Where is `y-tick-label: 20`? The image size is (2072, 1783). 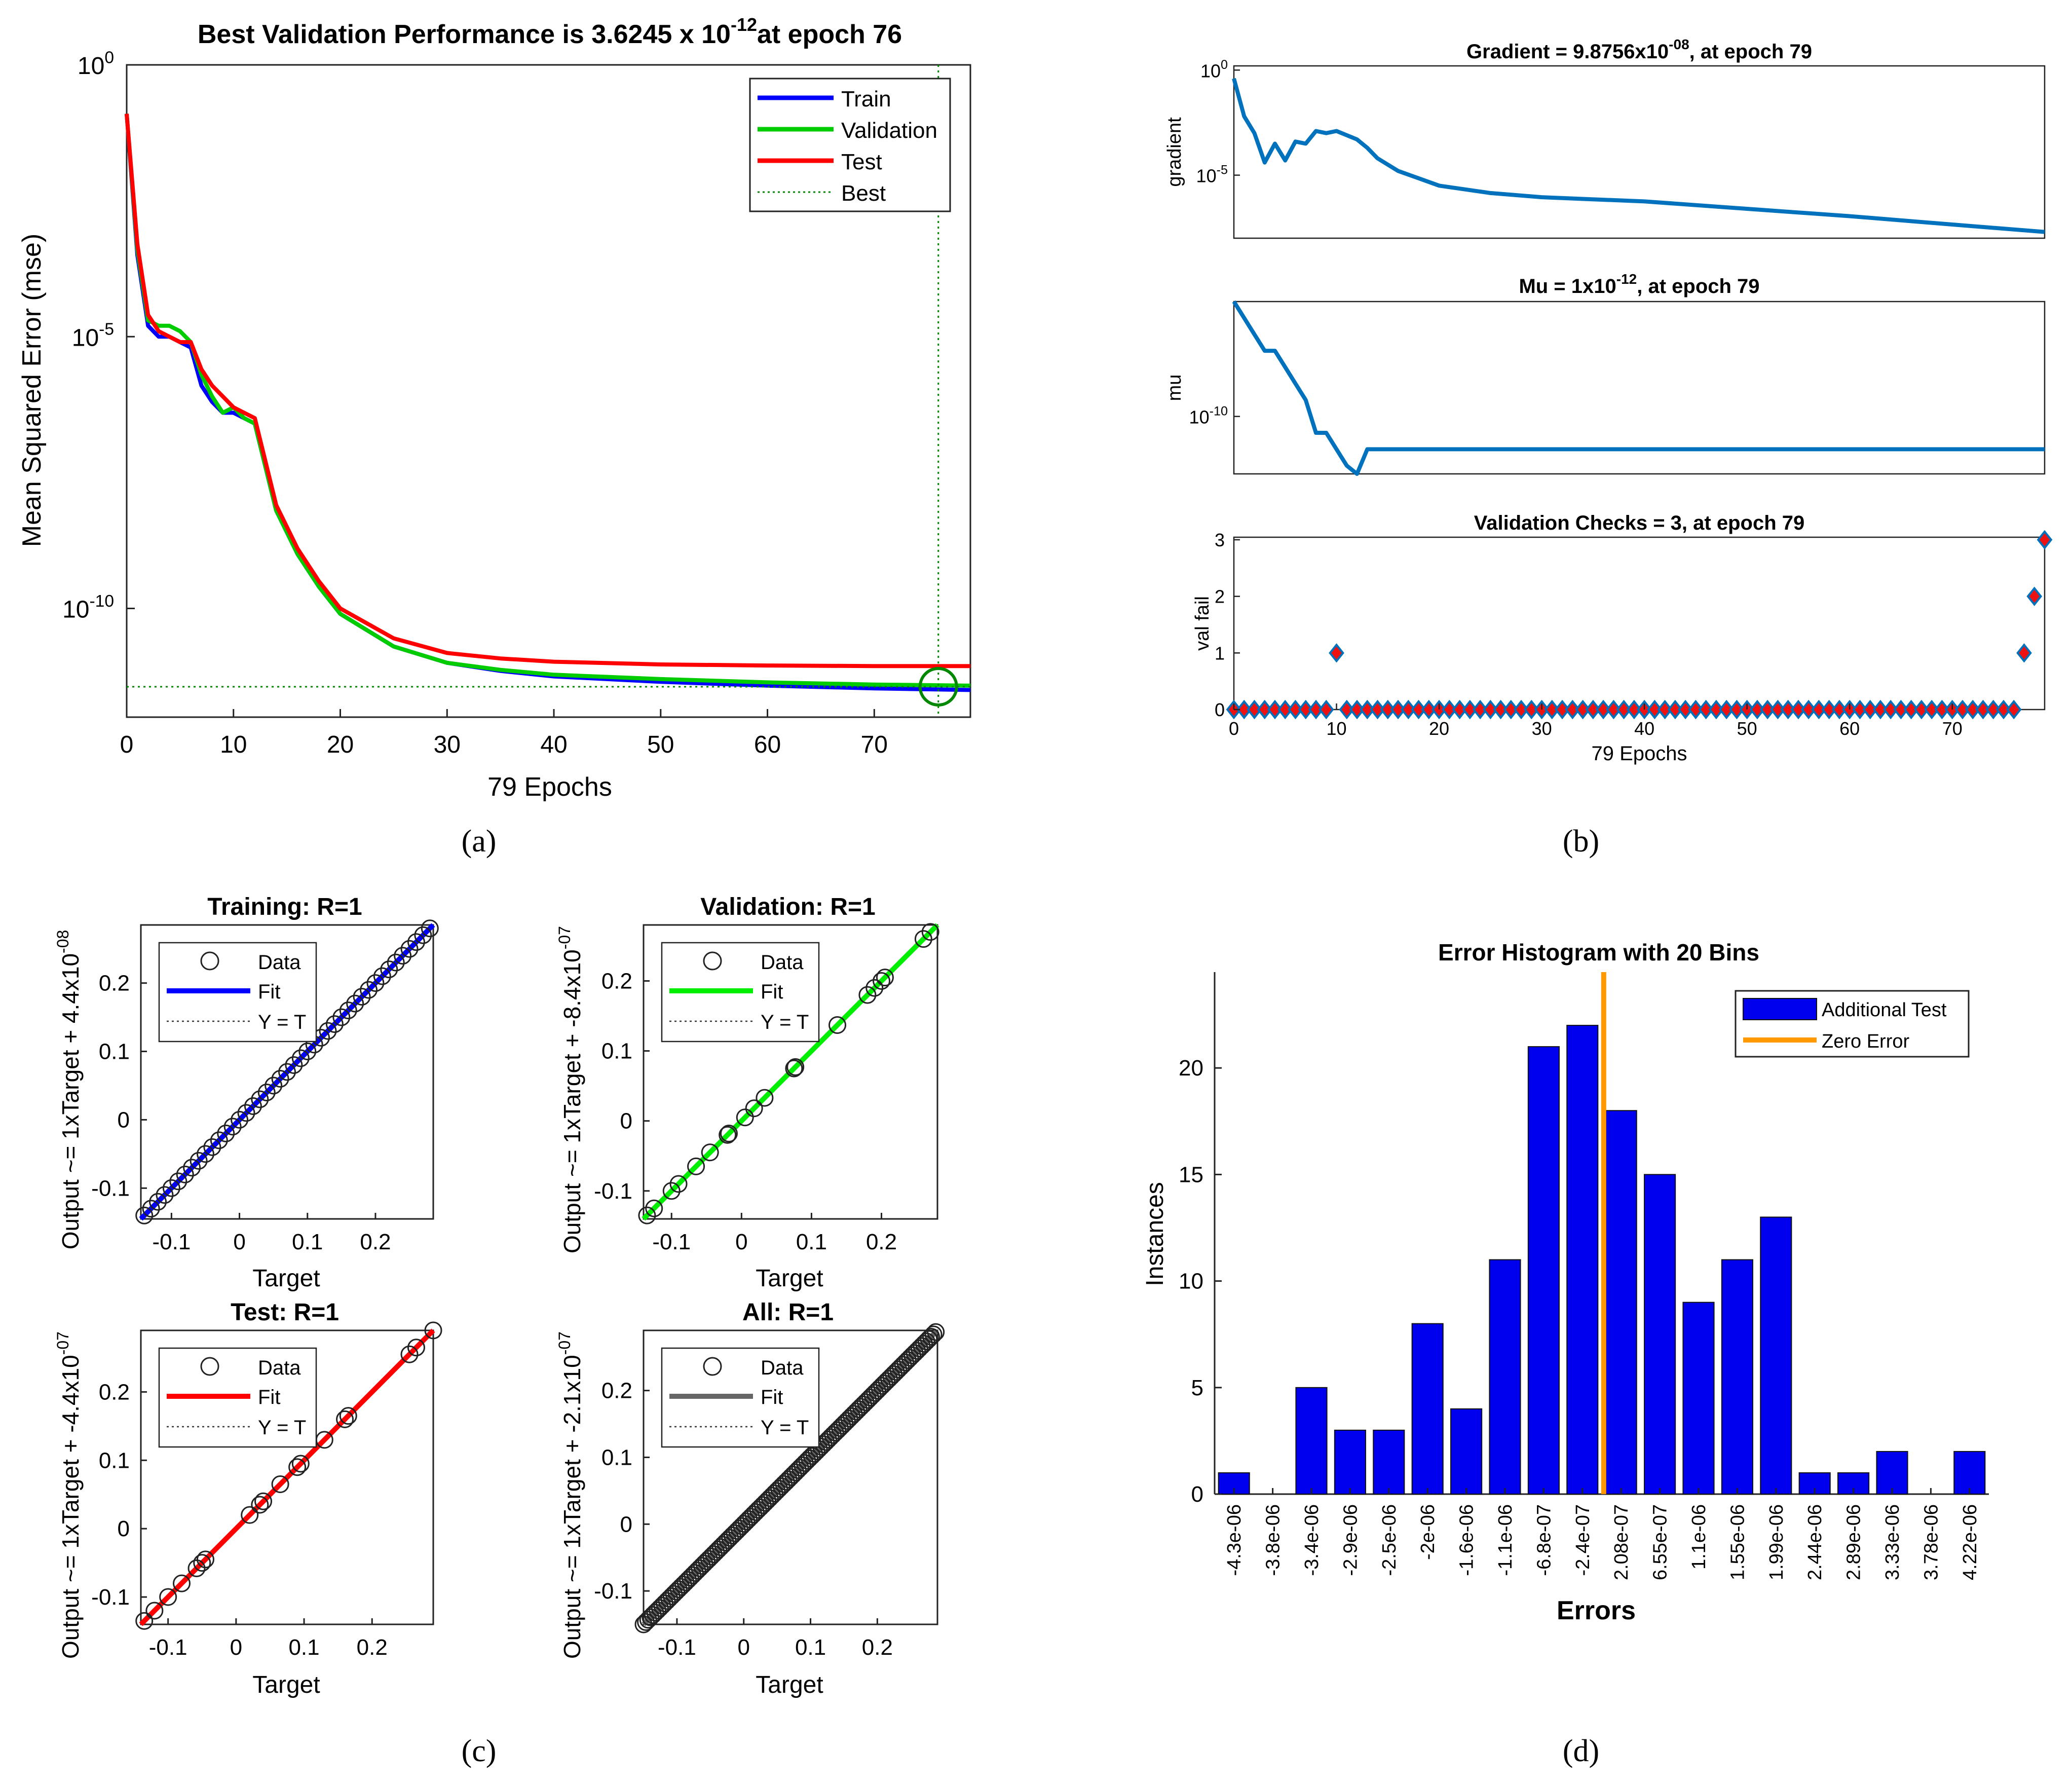 y-tick-label: 20 is located at coordinates (1191, 1068).